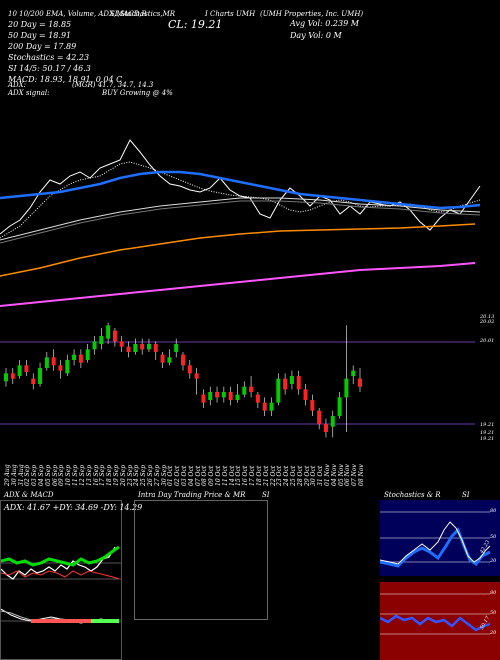 This screenshot has height=660, width=500. What do you see at coordinates (61, 584) in the screenshot?
I see `adx-mini-chart` at bounding box center [61, 584].